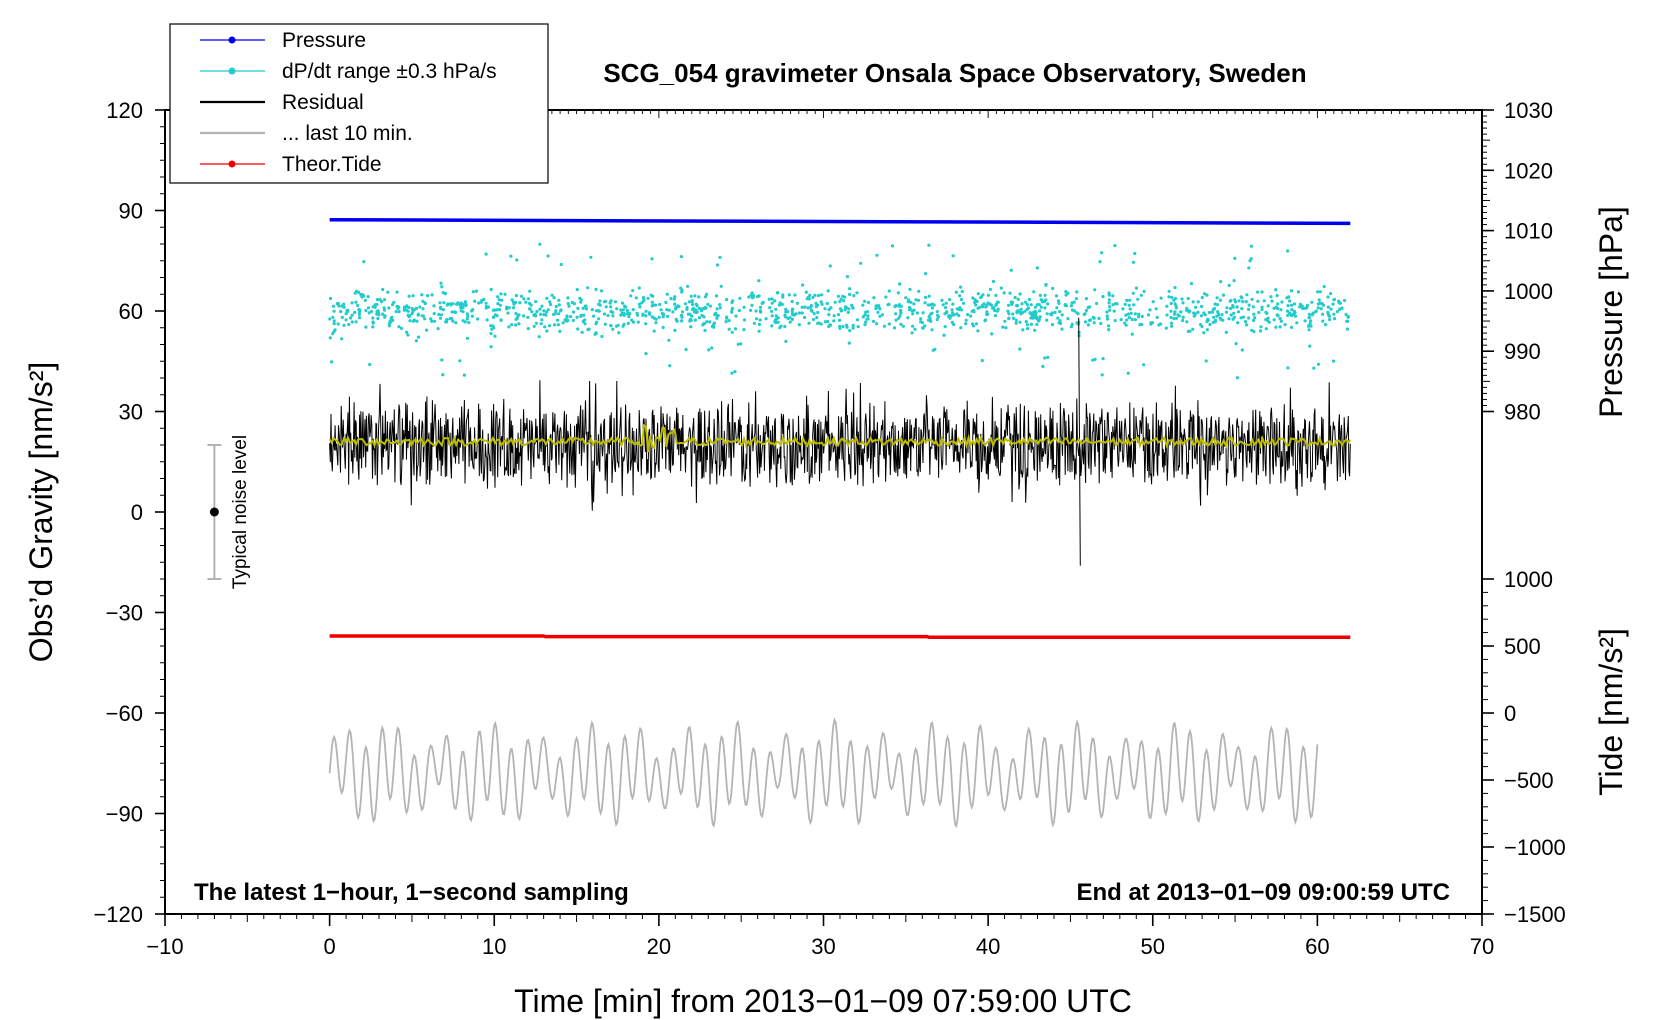 This screenshot has height=1020, width=1660. What do you see at coordinates (214, 512) in the screenshot?
I see `noise-bar-center-dot` at bounding box center [214, 512].